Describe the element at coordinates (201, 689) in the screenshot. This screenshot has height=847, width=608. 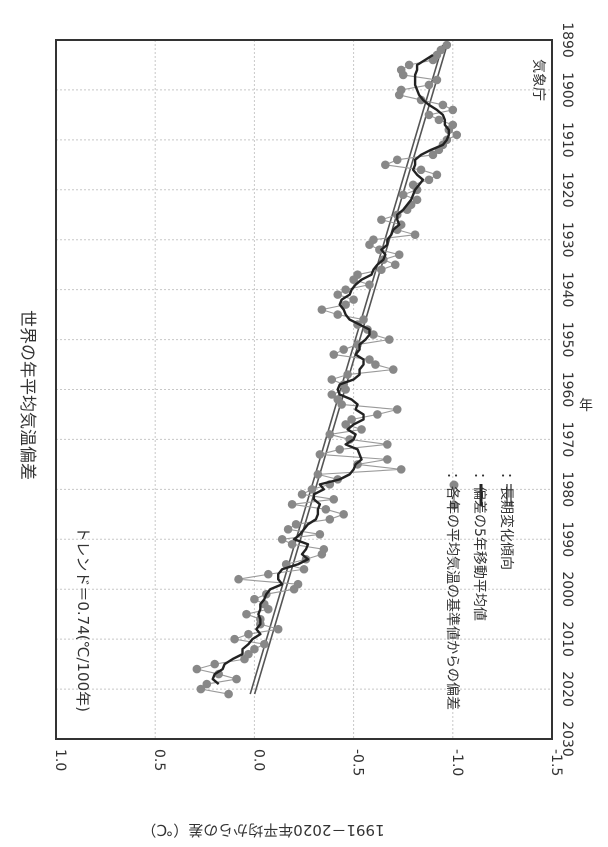
I see `annual-point-2020` at that location.